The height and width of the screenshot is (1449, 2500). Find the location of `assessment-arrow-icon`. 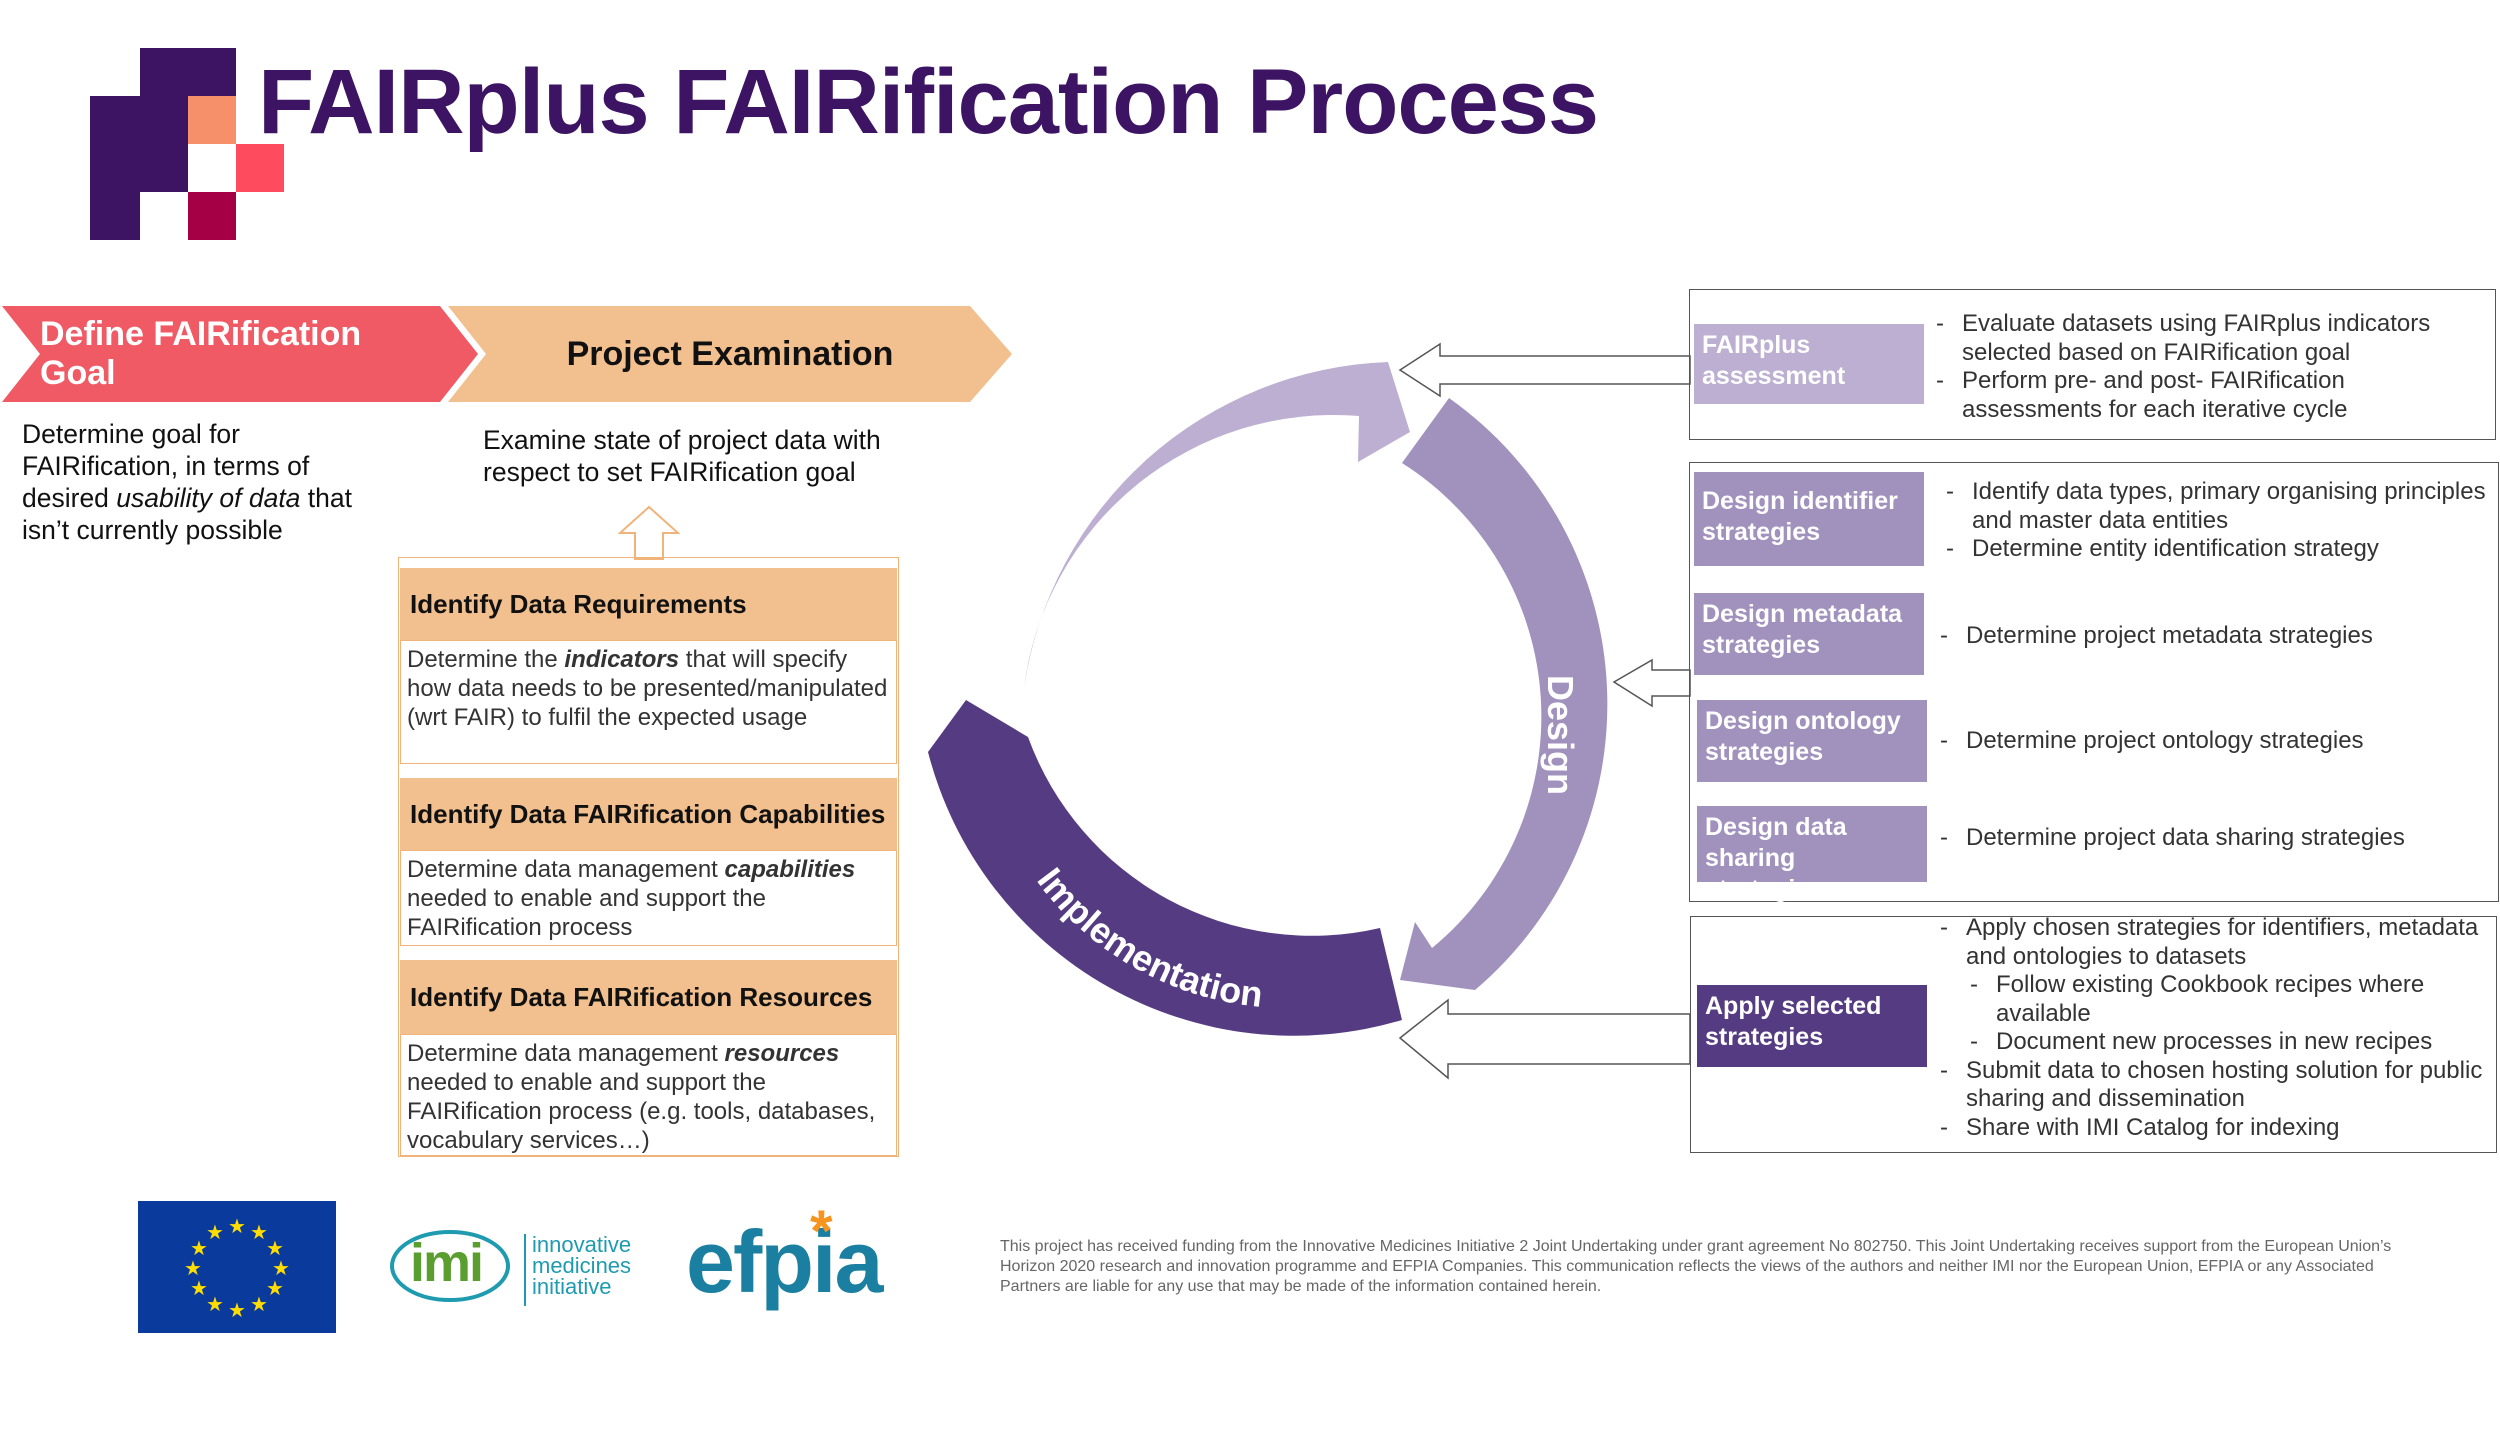

assessment-arrow-icon is located at coordinates (1544, 370).